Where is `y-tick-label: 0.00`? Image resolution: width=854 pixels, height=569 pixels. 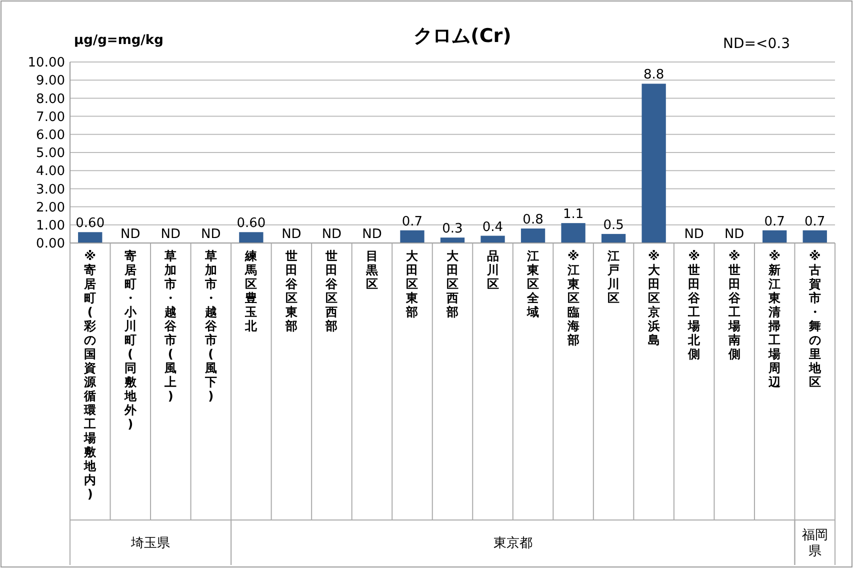
y-tick-label: 0.00 is located at coordinates (50, 244).